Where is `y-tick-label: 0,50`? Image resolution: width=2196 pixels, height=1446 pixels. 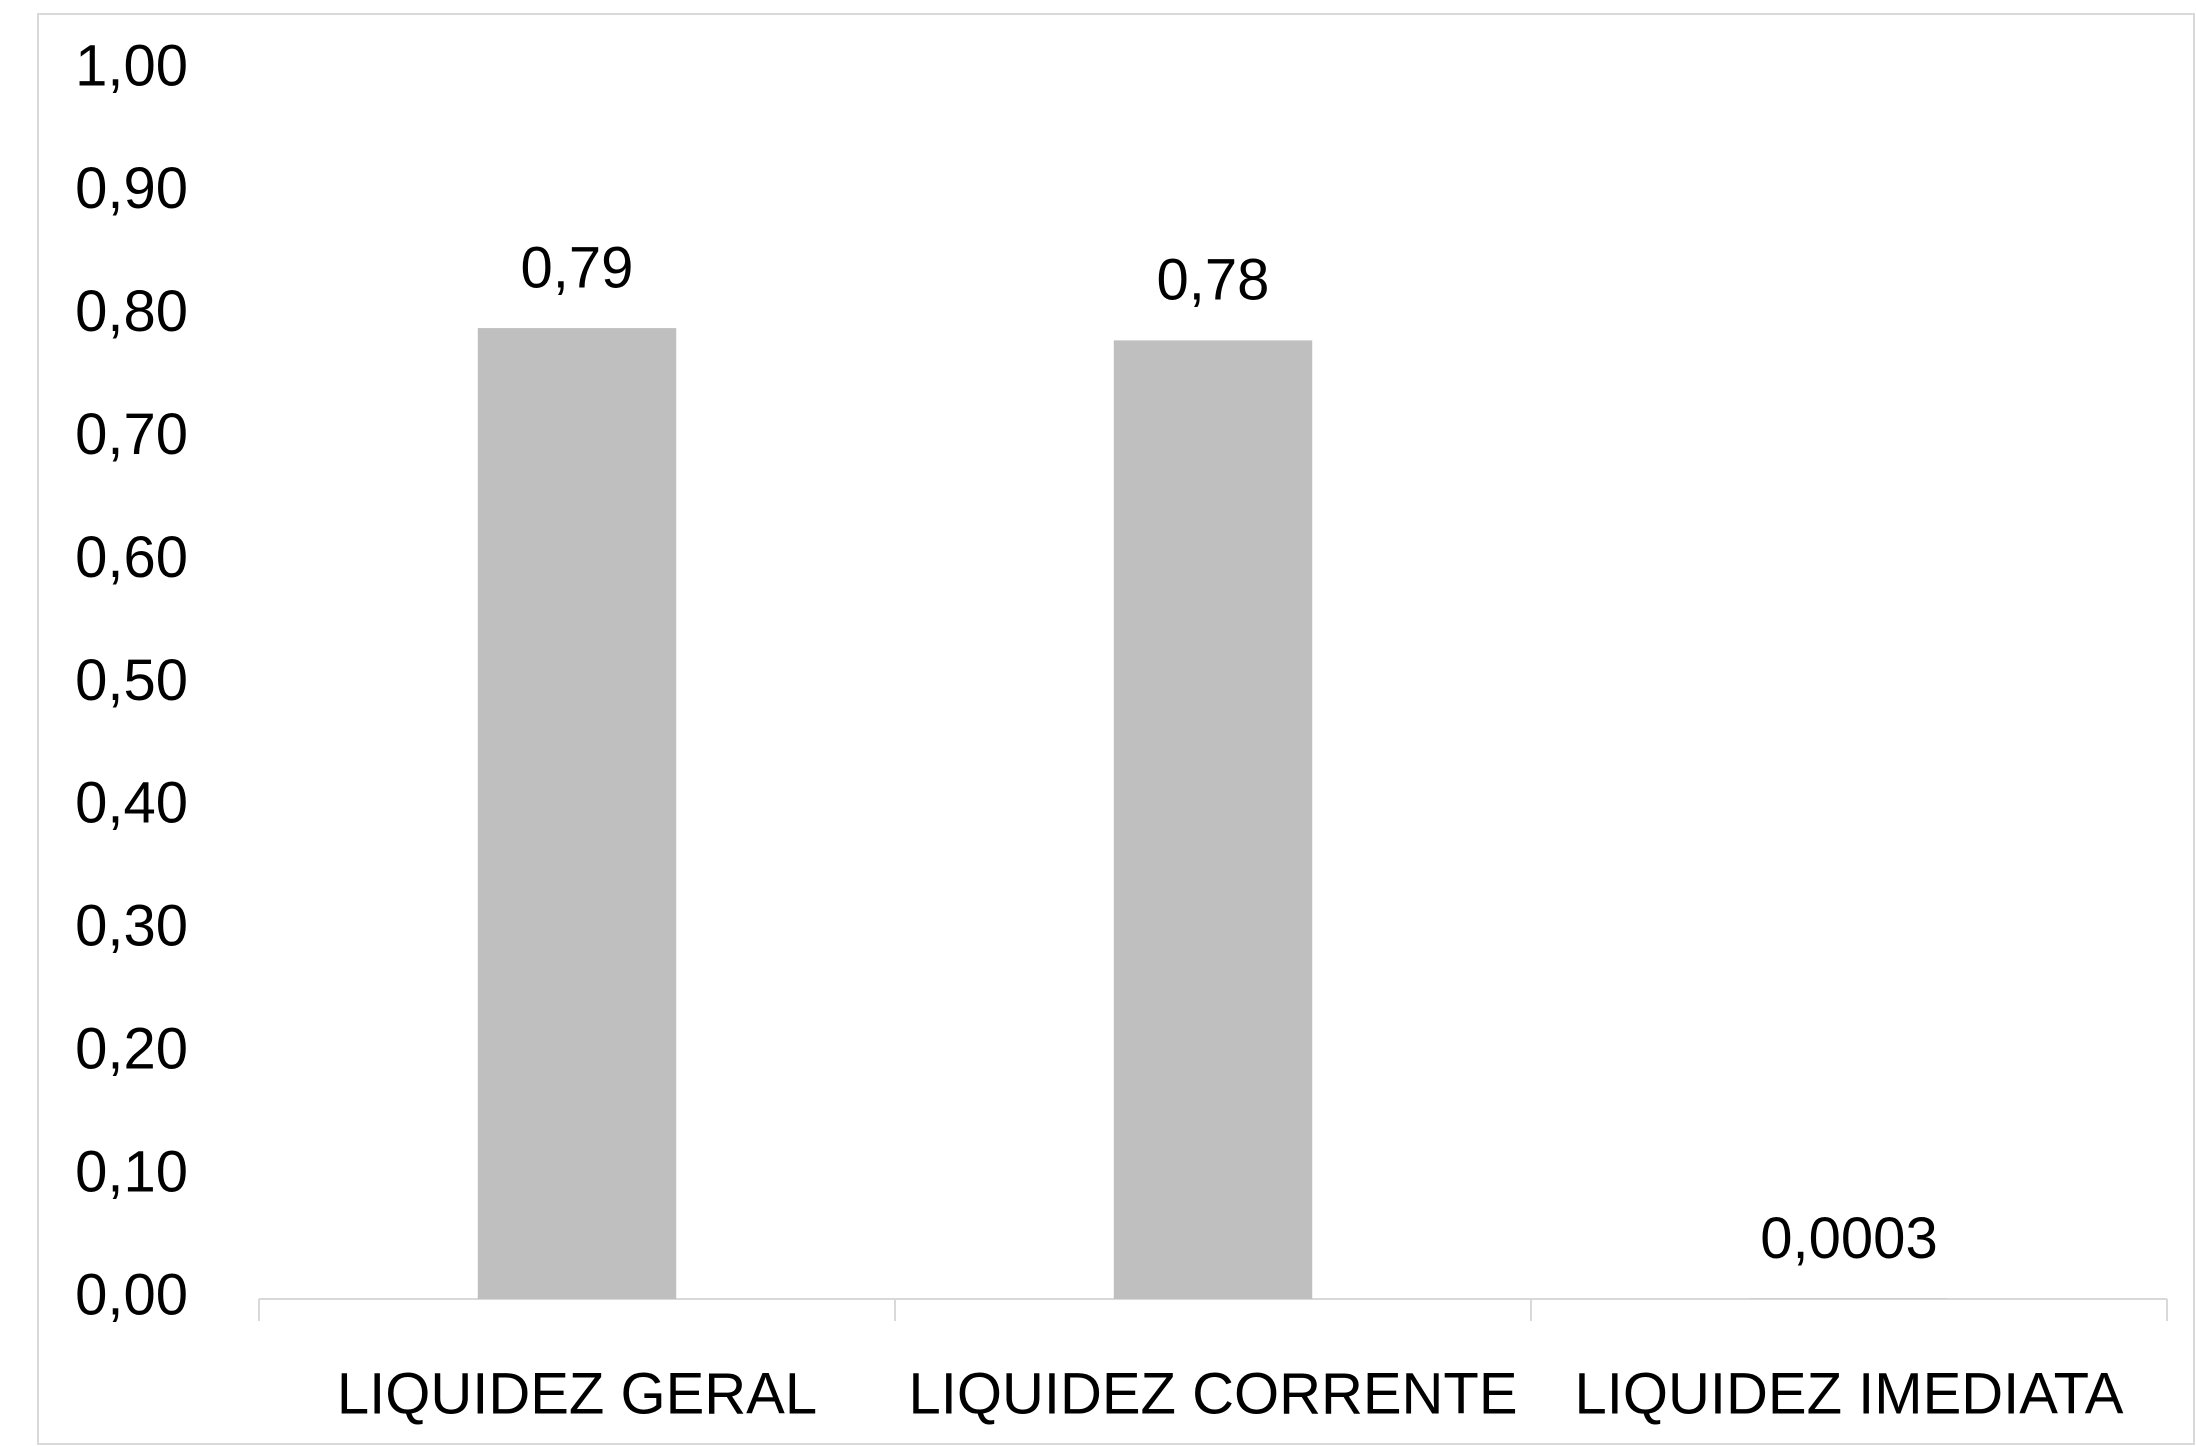 y-tick-label: 0,50 is located at coordinates (131, 680).